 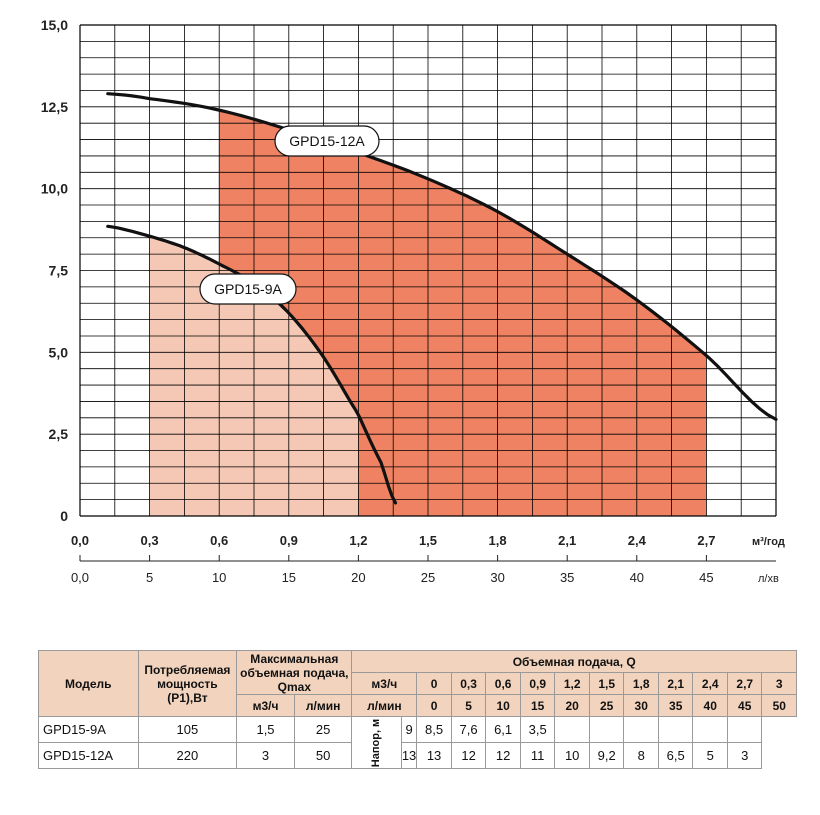 I want to click on head-value: 3,5, so click(x=537, y=729).